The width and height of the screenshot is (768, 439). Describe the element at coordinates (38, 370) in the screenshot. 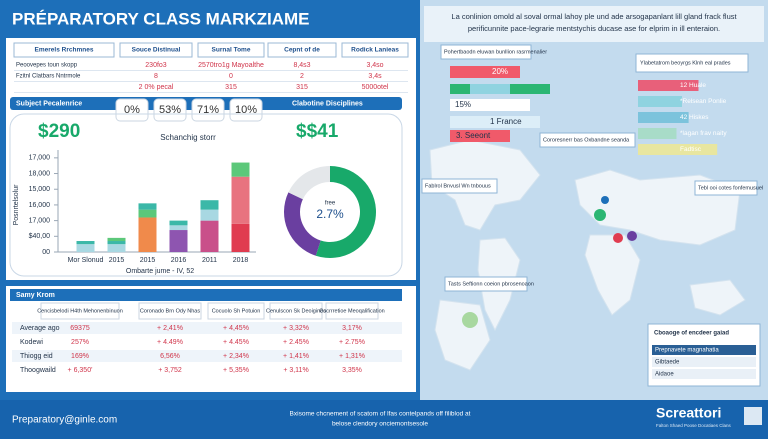

I see `row-label: Thoogwaild` at that location.